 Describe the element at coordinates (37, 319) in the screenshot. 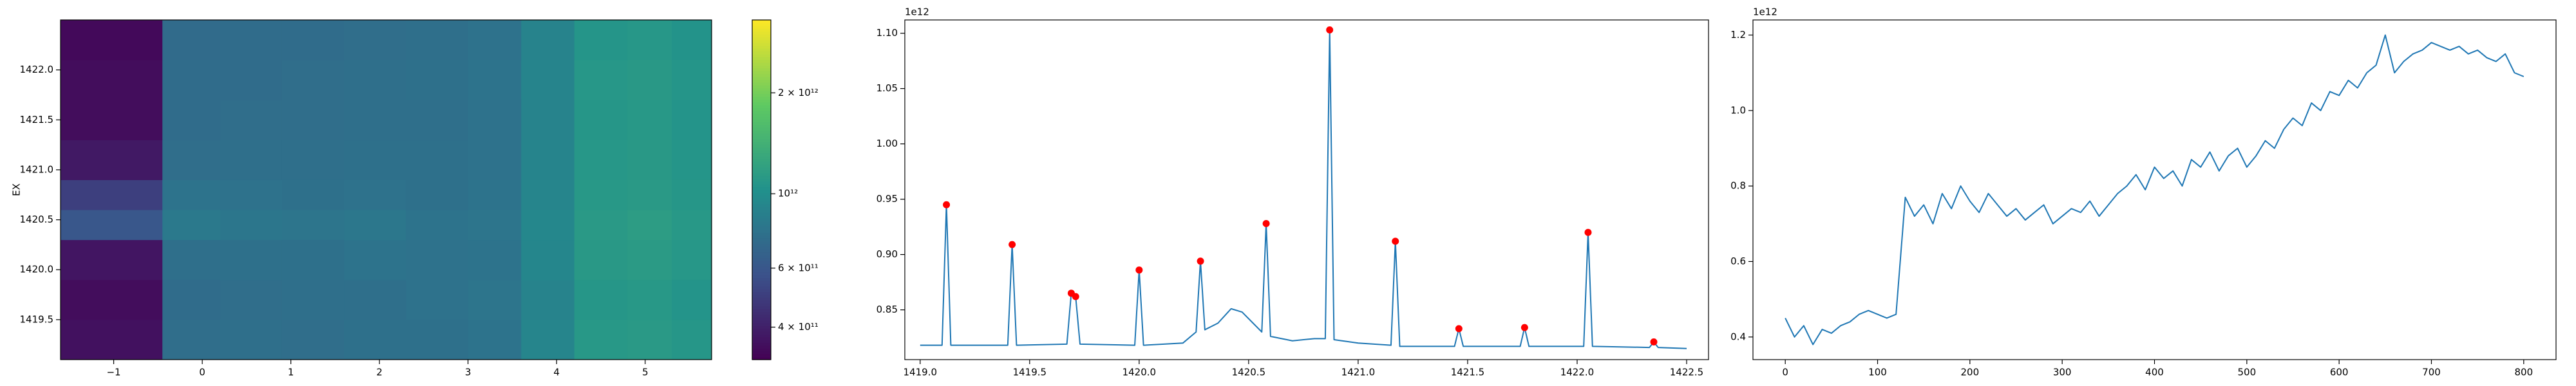

I see `y-tick-label: 1419.5` at that location.